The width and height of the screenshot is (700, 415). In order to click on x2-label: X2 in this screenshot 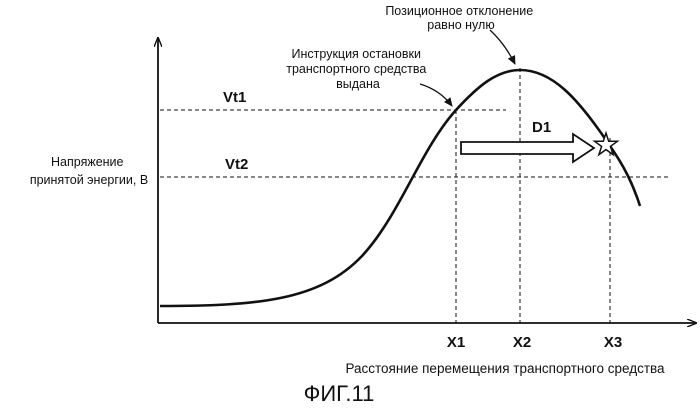, I will do `click(522, 342)`.